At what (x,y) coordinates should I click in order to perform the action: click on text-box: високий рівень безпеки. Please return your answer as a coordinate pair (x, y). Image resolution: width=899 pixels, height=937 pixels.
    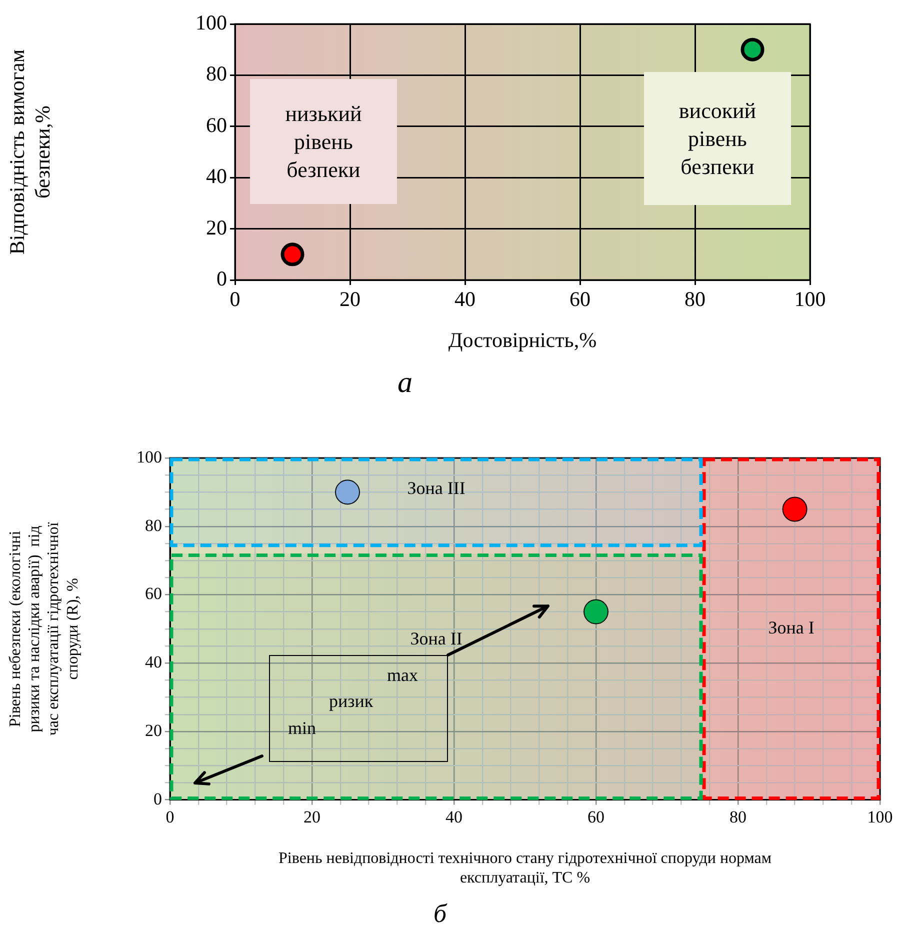
    Looking at the image, I should click on (717, 138).